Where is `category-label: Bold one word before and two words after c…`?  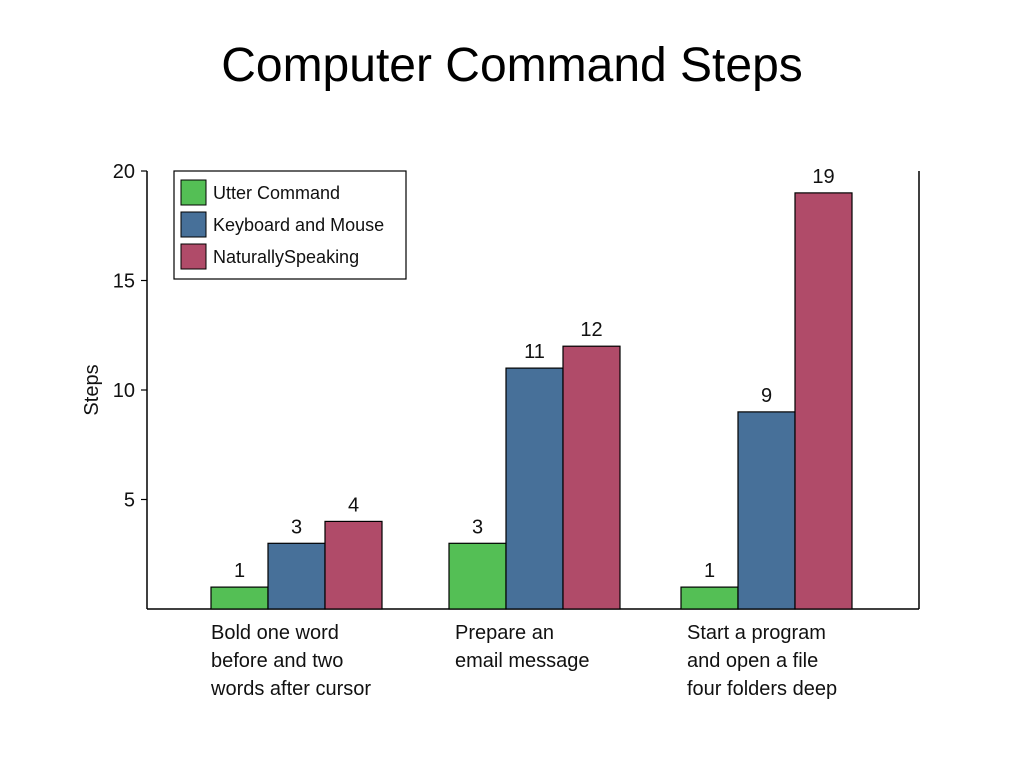
category-label: Bold one word before and two words after c… is located at coordinates (291, 661).